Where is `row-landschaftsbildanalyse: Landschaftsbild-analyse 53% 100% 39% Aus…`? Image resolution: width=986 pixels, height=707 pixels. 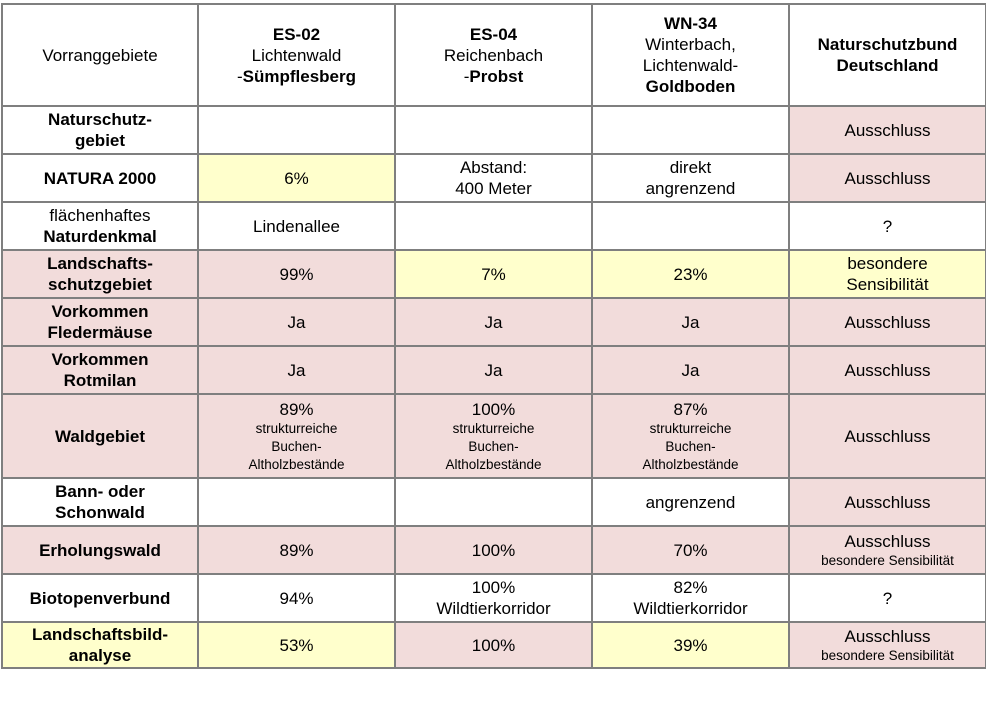 row-landschaftsbildanalyse: Landschaftsbild-analyse 53% 100% 39% Aus… is located at coordinates (493, 645).